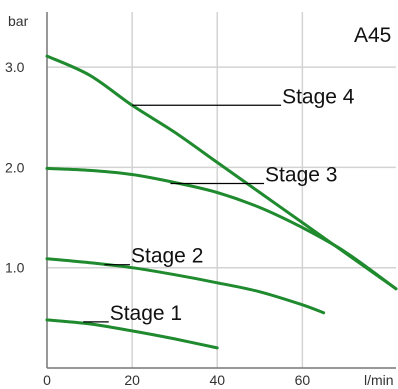  What do you see at coordinates (301, 174) in the screenshot?
I see `label-stage-3: Stage 3` at bounding box center [301, 174].